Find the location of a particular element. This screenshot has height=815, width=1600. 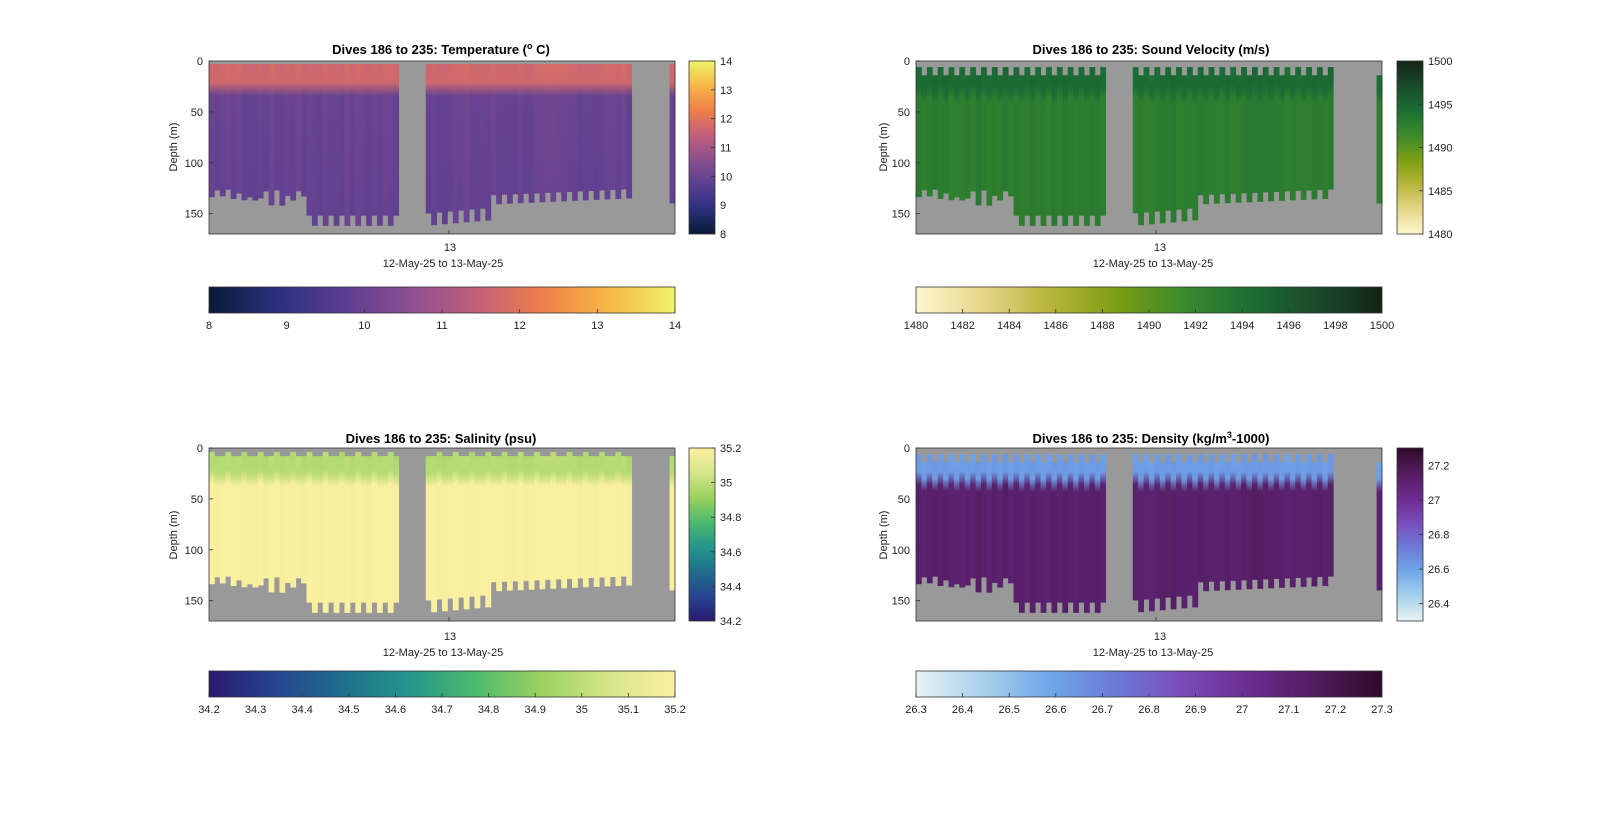

x-axis-label: 12-May-25 to 13-May-25 is located at coordinates (1153, 653).